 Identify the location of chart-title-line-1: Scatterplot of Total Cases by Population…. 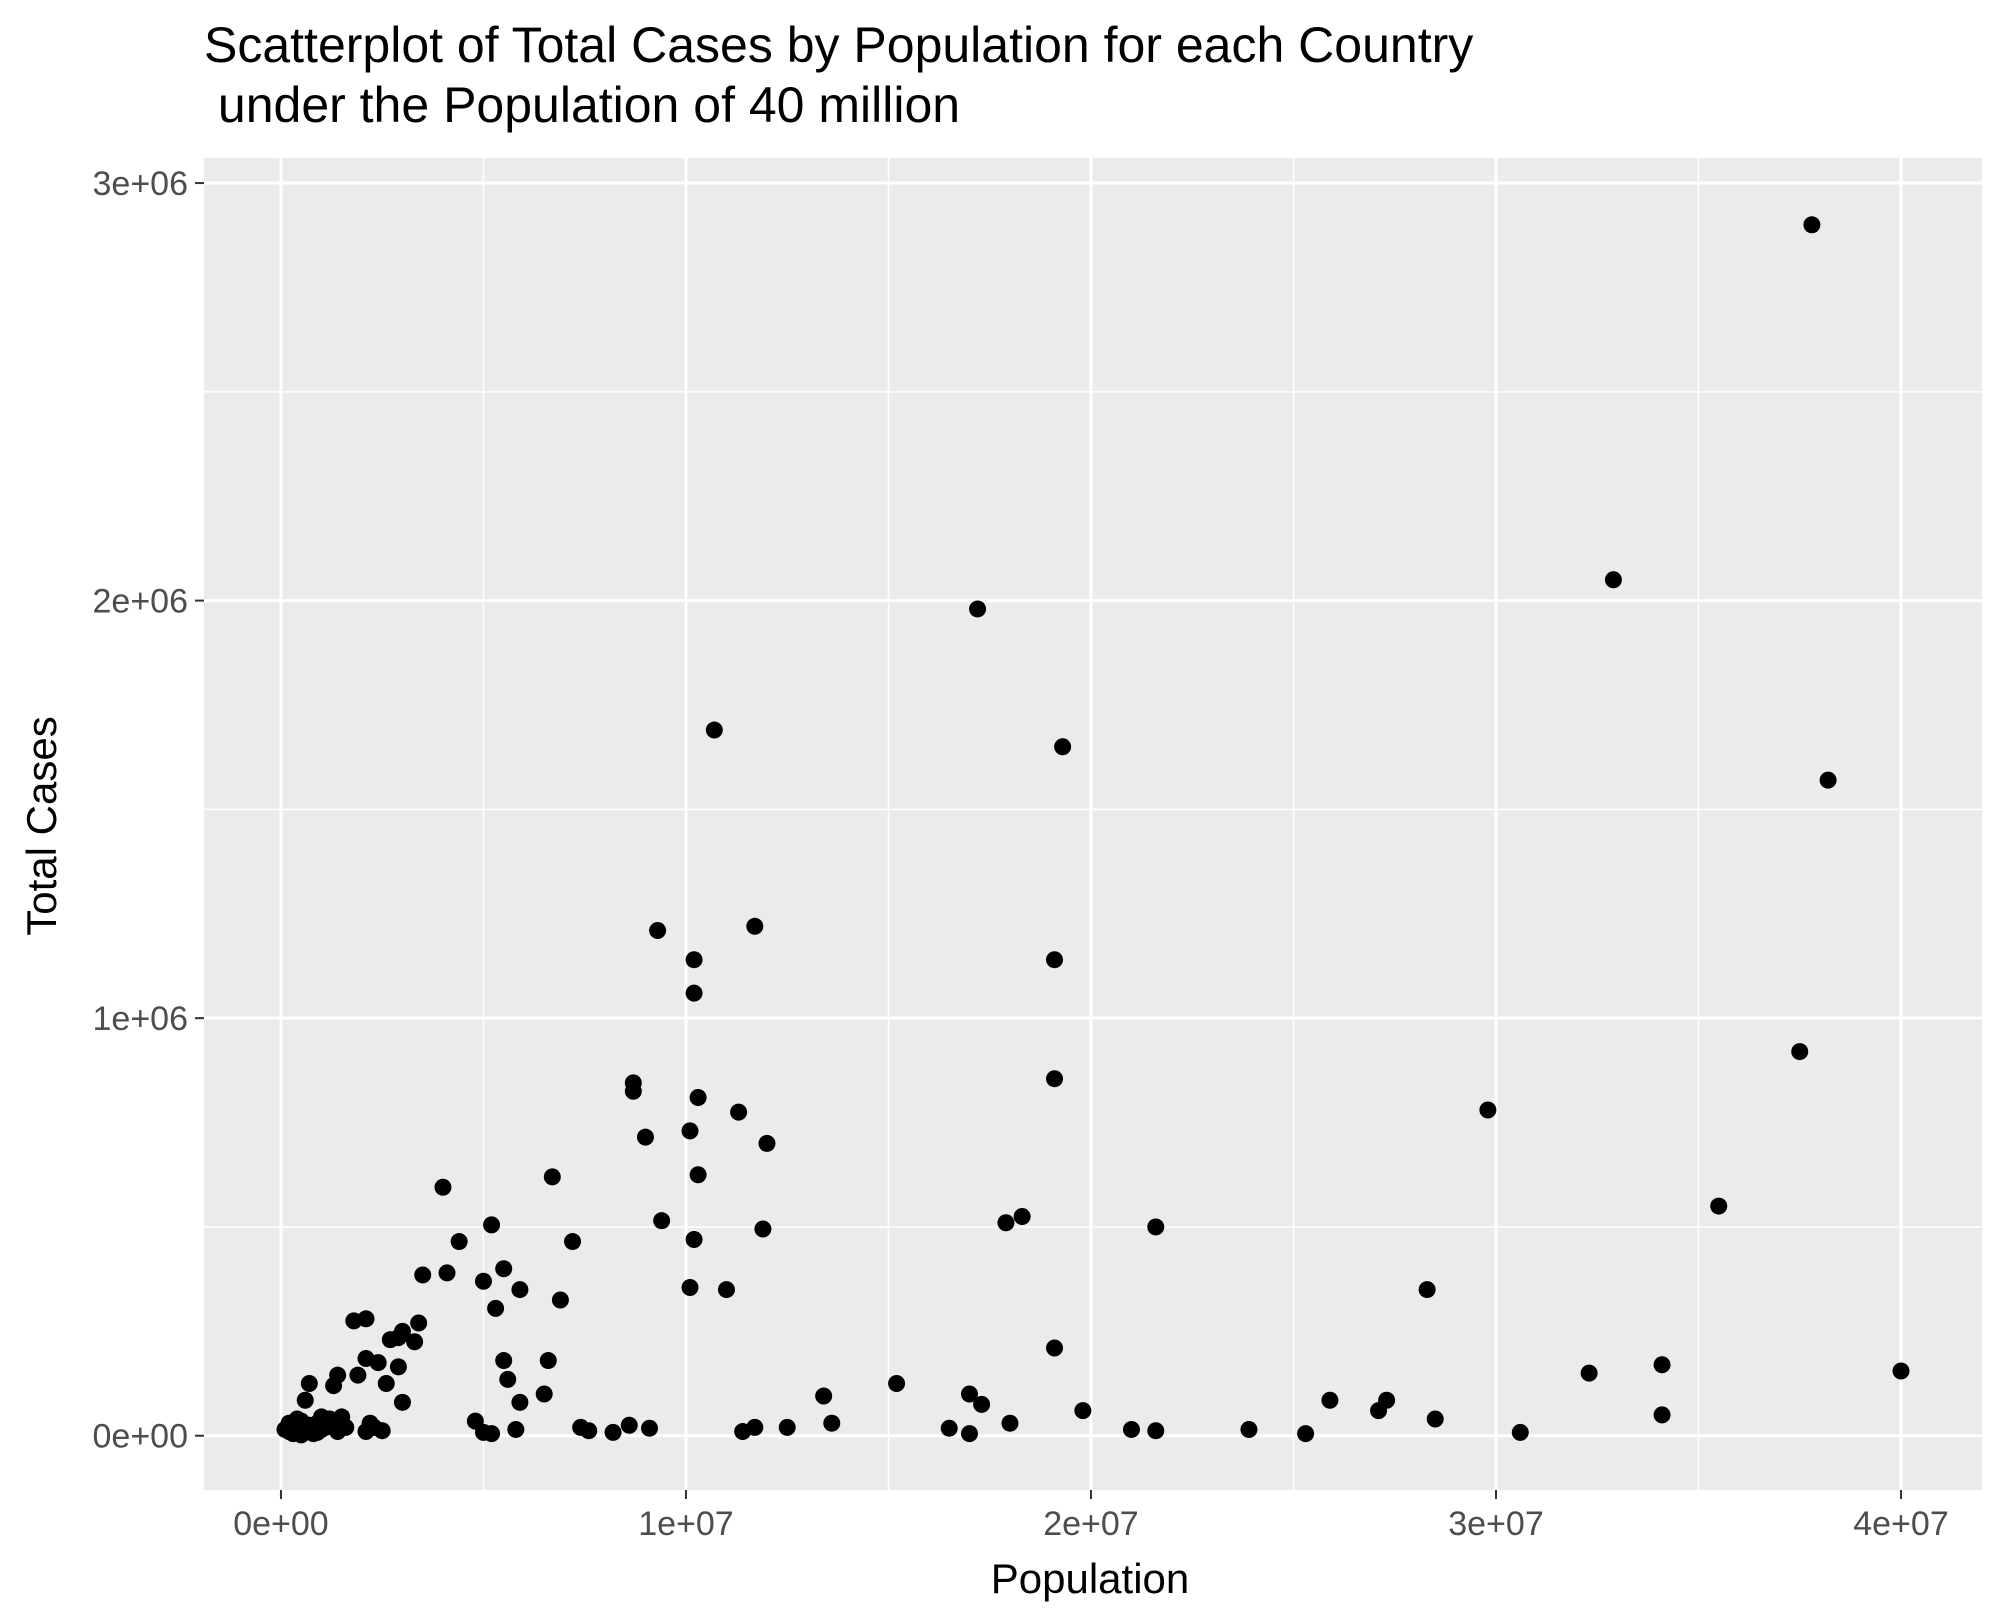
(838, 45).